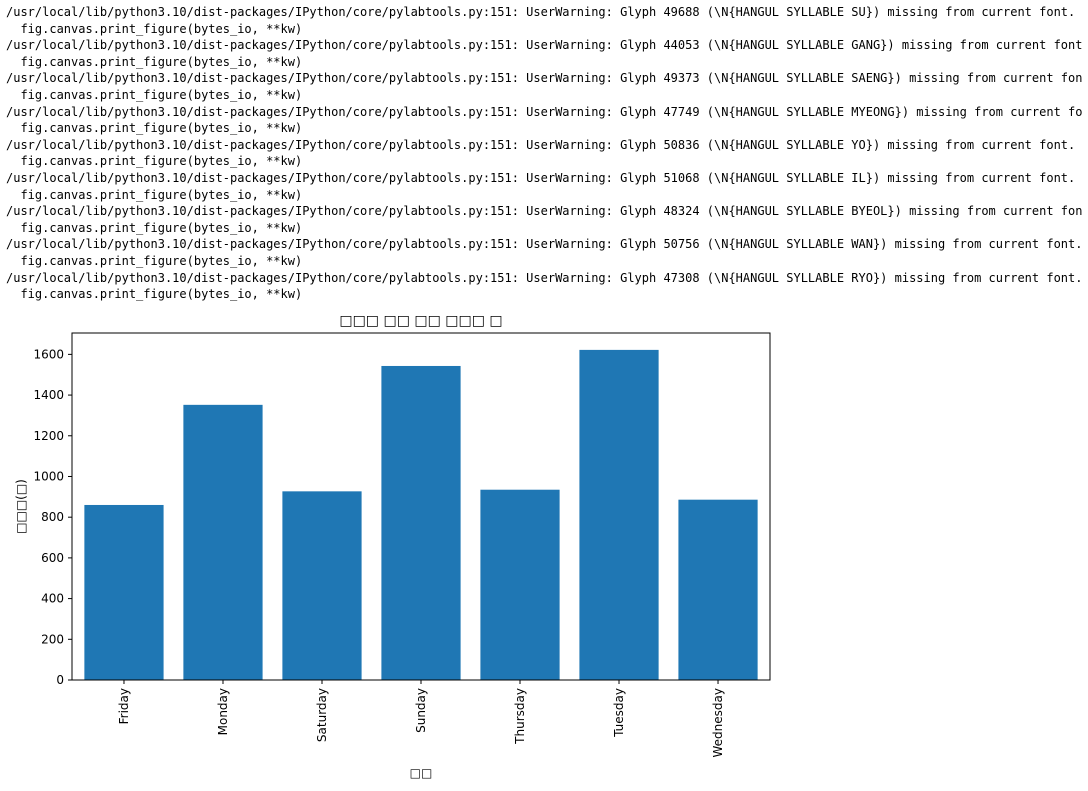 The width and height of the screenshot is (1088, 791). I want to click on x-tick-label: Monday, so click(223, 711).